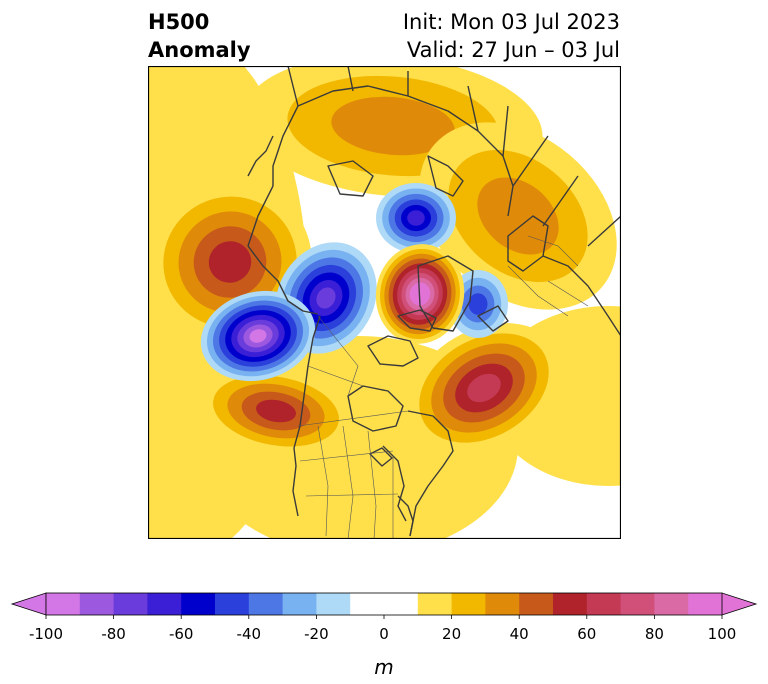 The image size is (768, 684). Describe the element at coordinates (316, 634) in the screenshot. I see `colorbar-tick-label: -20` at that location.